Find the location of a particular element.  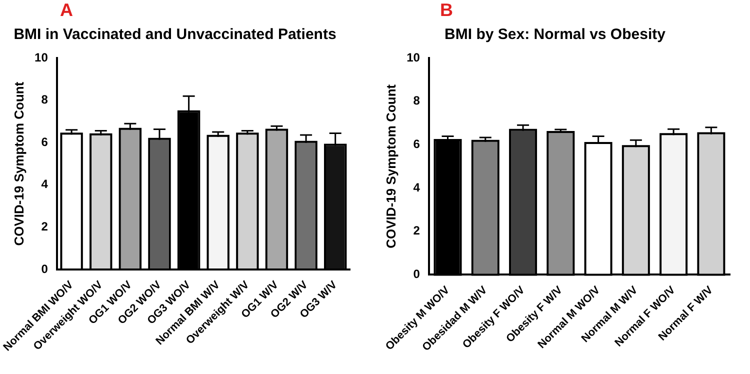

text: A is located at coordinates (66, 10).